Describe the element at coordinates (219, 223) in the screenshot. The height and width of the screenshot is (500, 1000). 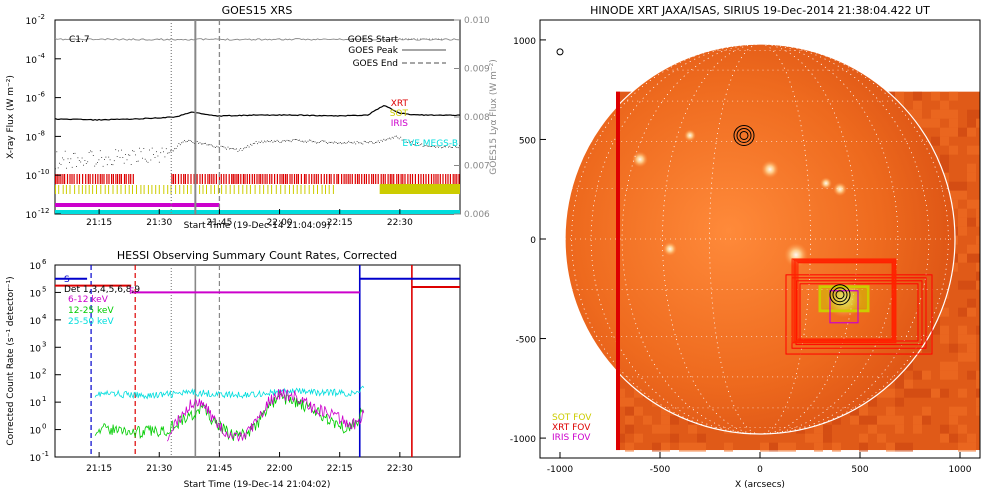
I see `xrs-xtick-label: 21:45` at that location.